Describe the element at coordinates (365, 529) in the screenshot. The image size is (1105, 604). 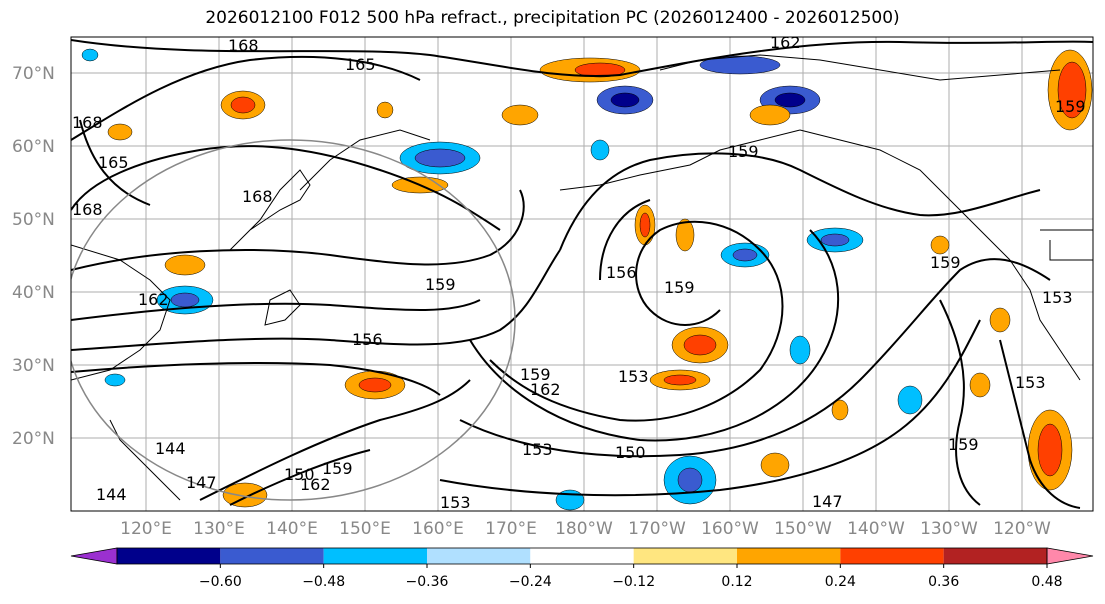
I see `lon-label: 150°E` at that location.